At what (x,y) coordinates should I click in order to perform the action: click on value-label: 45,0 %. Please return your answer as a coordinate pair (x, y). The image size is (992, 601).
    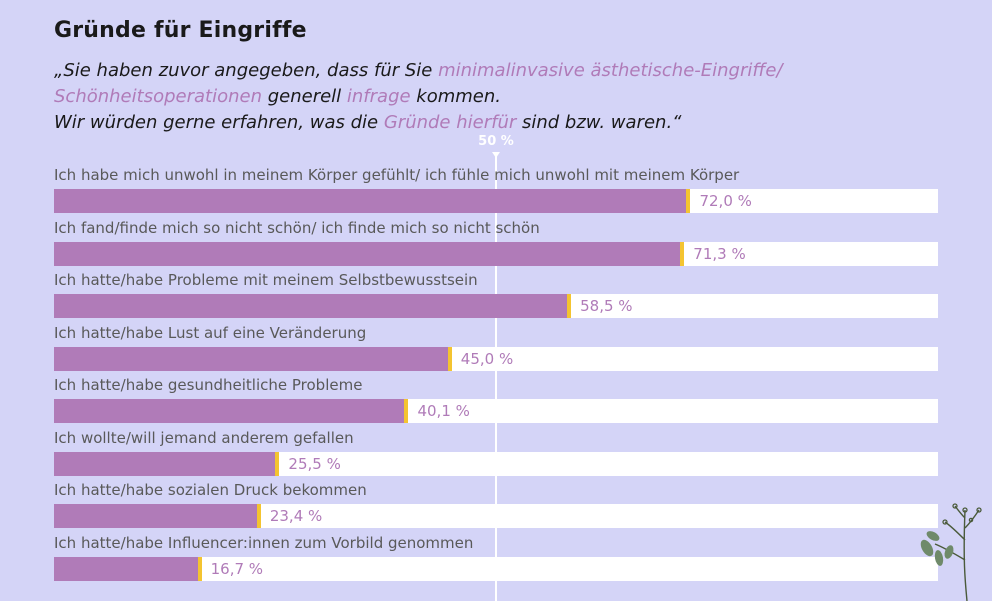
    Looking at the image, I should click on (487, 358).